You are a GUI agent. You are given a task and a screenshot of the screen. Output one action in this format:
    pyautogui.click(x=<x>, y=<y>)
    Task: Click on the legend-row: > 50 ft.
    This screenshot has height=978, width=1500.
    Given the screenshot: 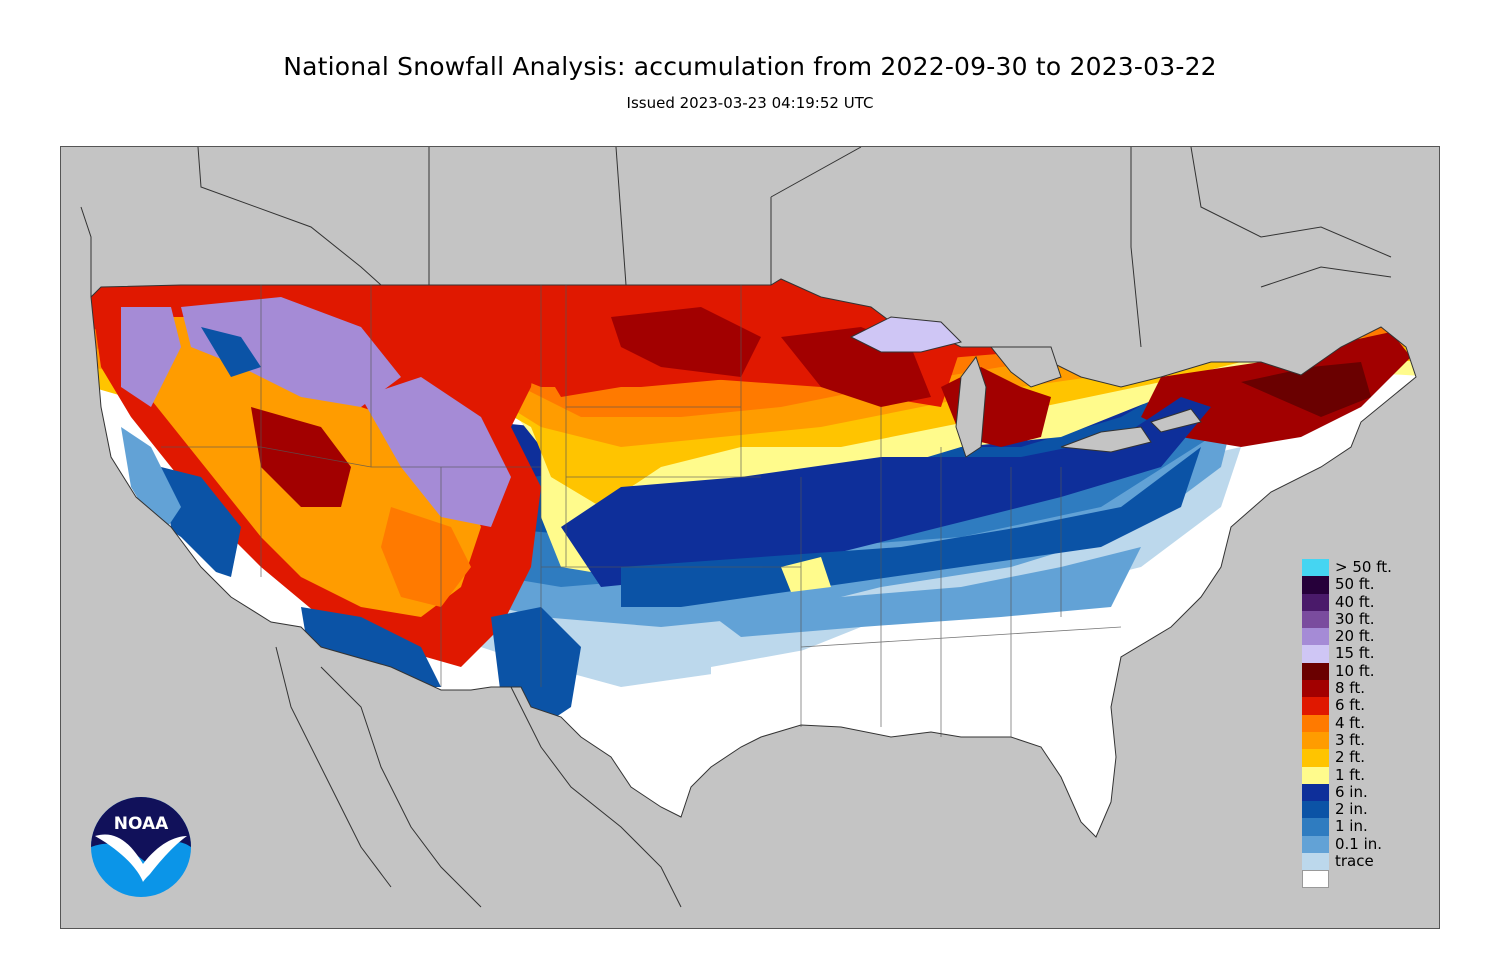 What is the action you would take?
    pyautogui.click(x=1357, y=567)
    